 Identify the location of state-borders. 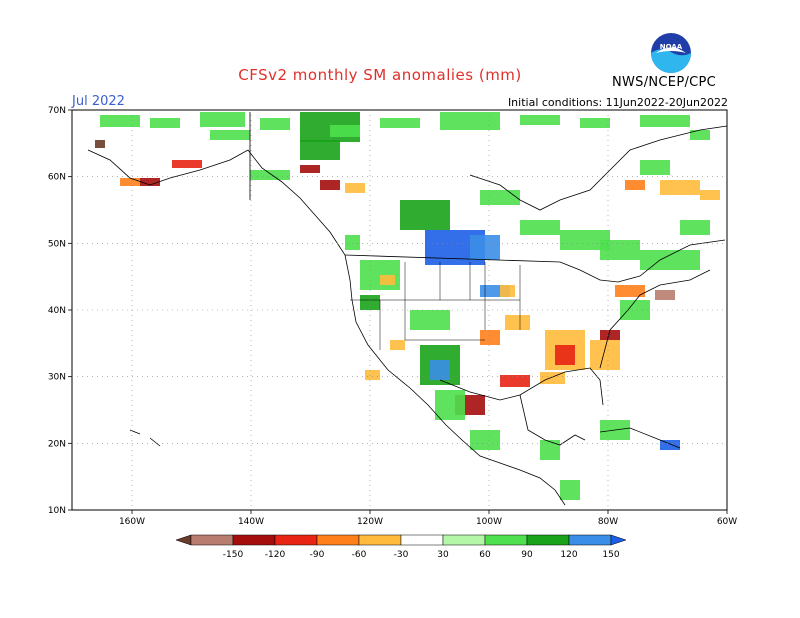
(435, 306).